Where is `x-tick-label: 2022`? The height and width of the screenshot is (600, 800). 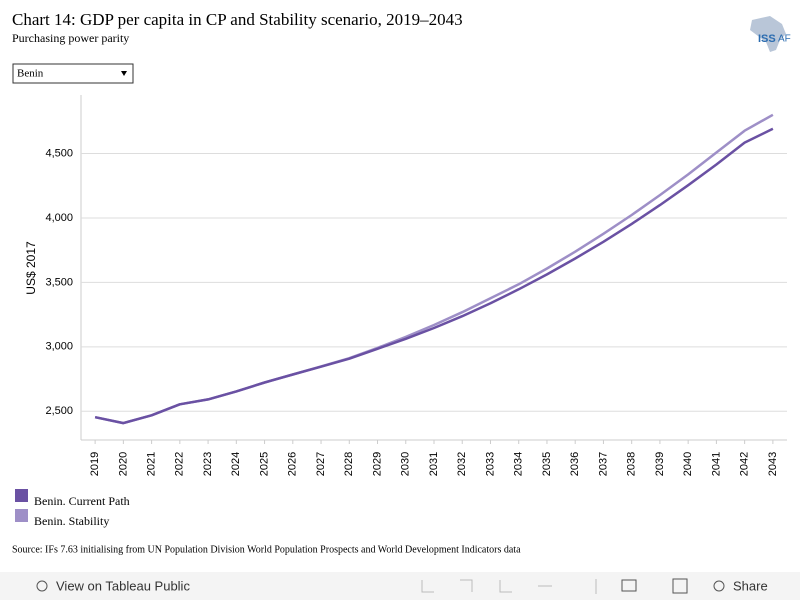
x-tick-label: 2022 is located at coordinates (180, 464).